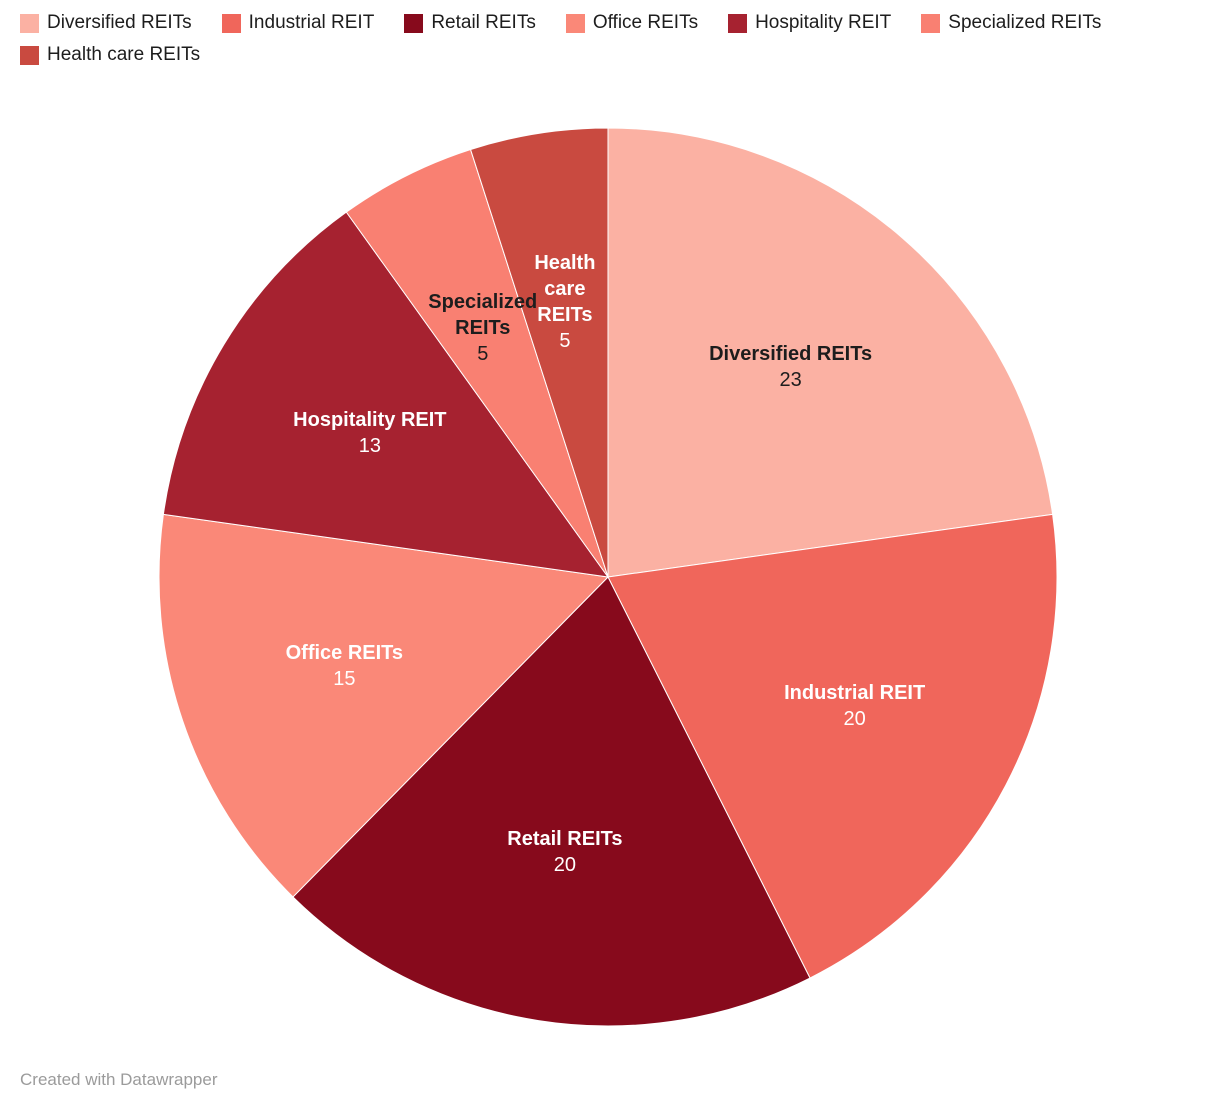 Image resolution: width=1220 pixels, height=1106 pixels. What do you see at coordinates (119, 22) in the screenshot?
I see `legend-label: Diversified REITs` at bounding box center [119, 22].